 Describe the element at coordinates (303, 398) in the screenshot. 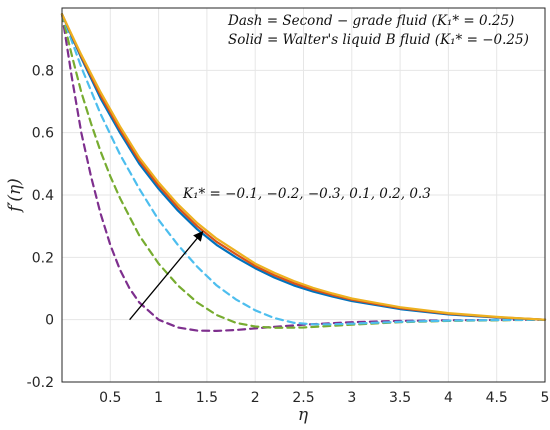

I see `x-tick-label: 2.5` at that location.